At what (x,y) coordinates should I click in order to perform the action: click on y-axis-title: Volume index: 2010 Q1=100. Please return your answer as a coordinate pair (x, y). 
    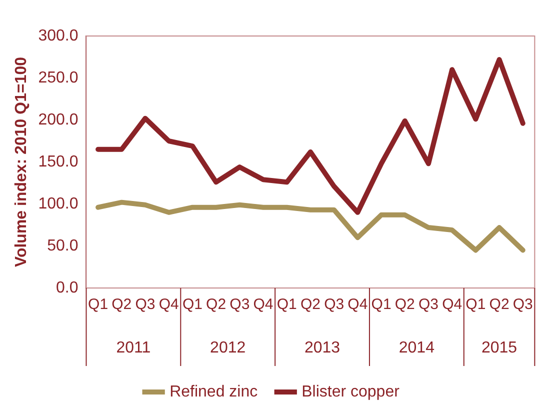
    Looking at the image, I should click on (21, 162).